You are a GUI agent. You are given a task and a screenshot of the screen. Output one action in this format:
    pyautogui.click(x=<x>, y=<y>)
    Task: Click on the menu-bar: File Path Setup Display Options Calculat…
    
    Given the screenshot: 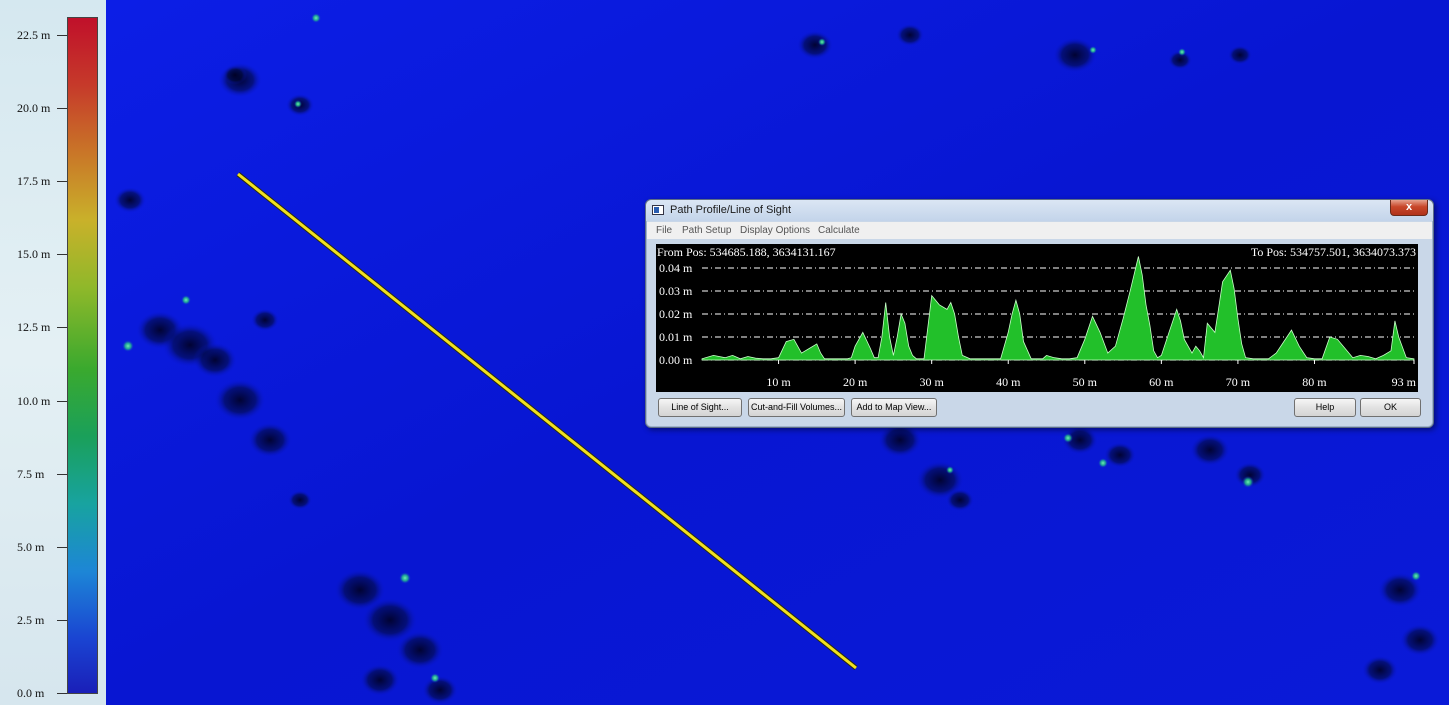 What is the action you would take?
    pyautogui.click(x=1039, y=230)
    